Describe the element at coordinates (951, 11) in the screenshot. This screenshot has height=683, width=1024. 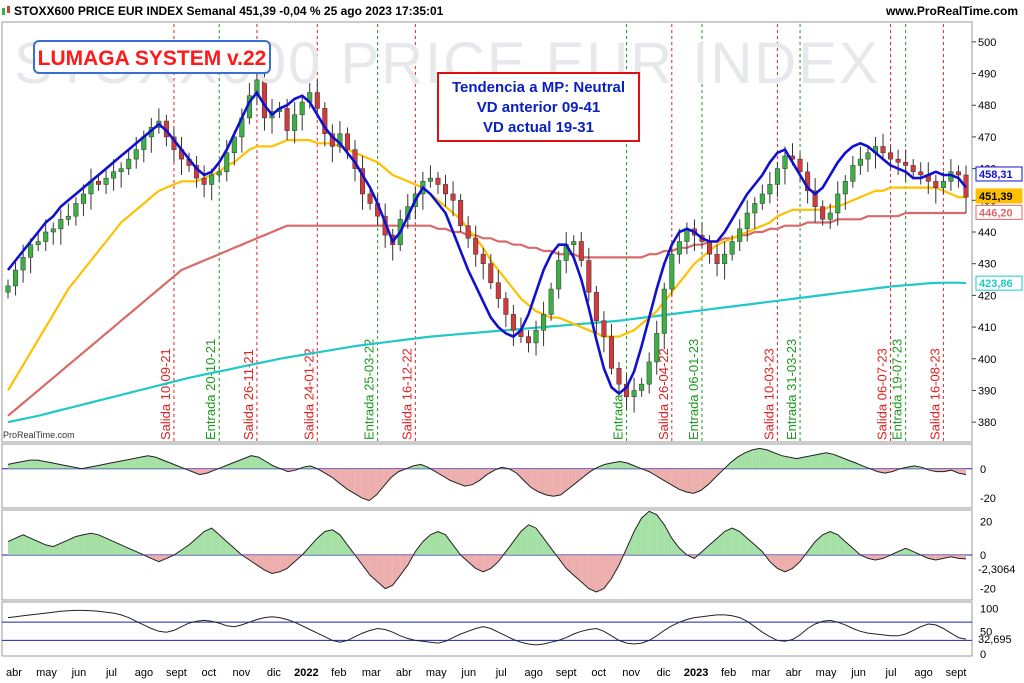
I see `site-link: www.ProRealTime.com` at that location.